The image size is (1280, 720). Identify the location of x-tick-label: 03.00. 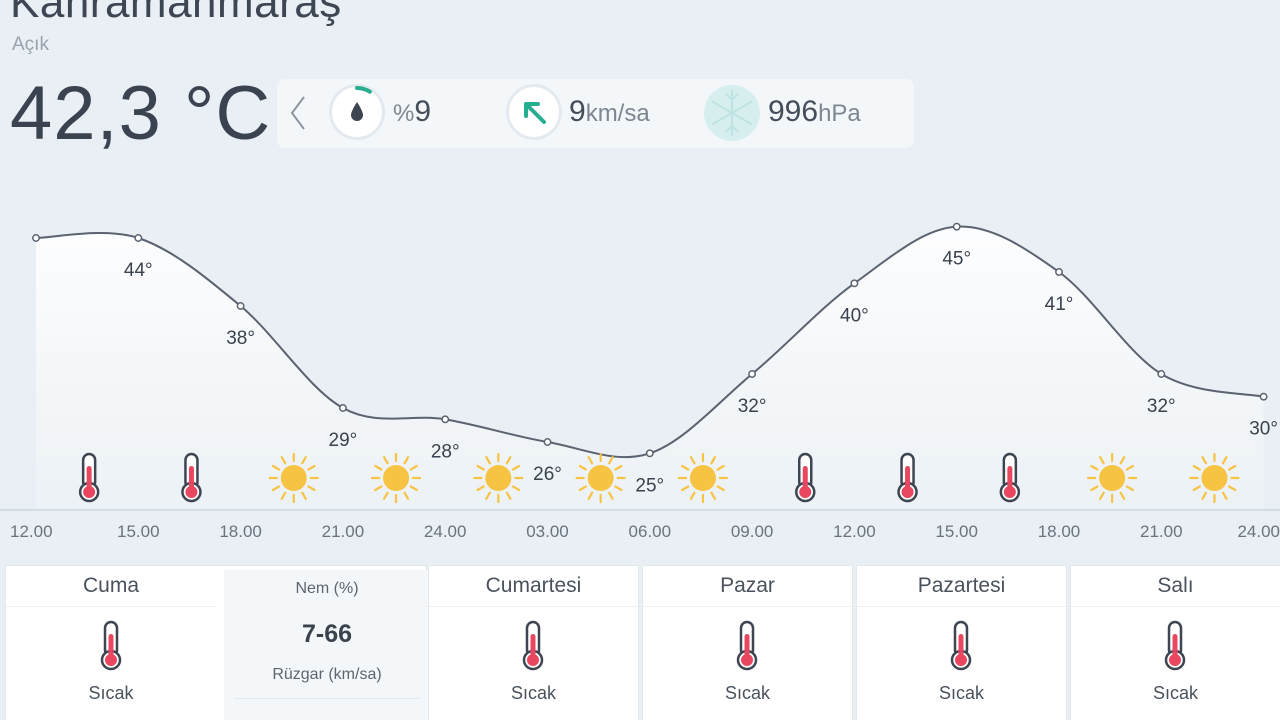
(547, 531).